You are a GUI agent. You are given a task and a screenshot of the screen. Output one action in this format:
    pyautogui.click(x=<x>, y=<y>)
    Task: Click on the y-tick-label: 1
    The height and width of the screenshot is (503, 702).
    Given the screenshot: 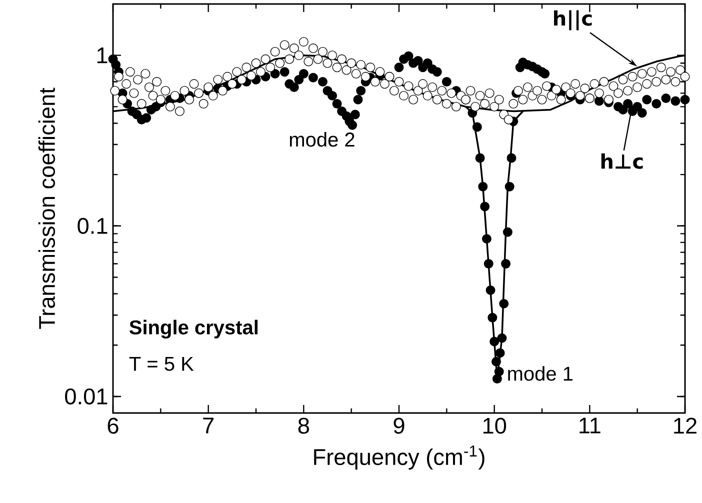 What is the action you would take?
    pyautogui.click(x=102, y=56)
    